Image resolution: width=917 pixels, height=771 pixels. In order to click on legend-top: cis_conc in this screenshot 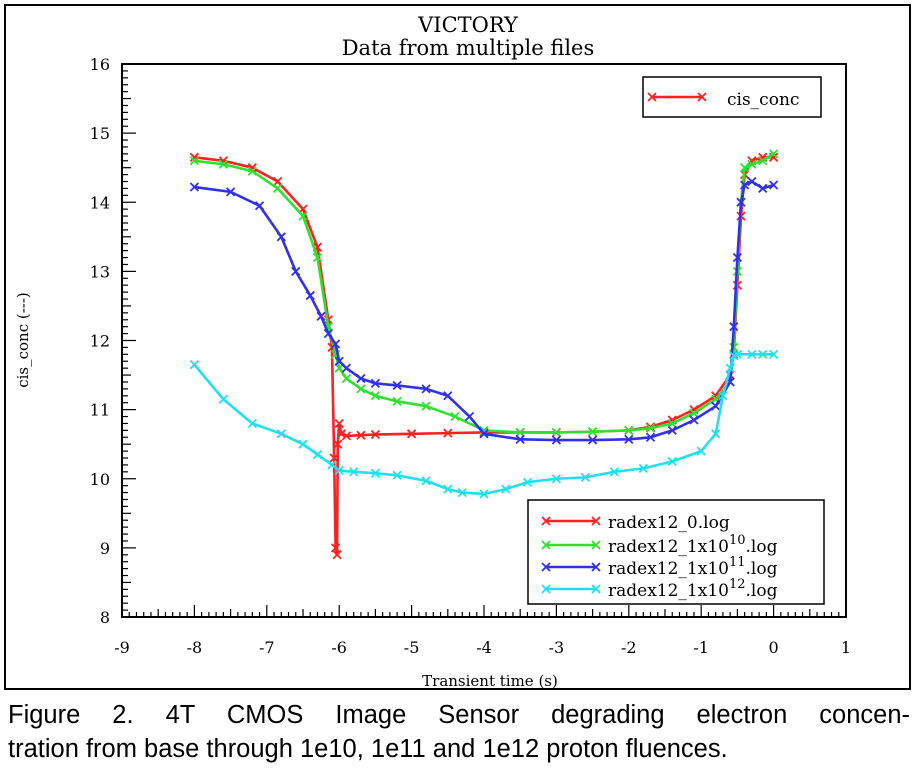, I will do `click(732, 97)`.